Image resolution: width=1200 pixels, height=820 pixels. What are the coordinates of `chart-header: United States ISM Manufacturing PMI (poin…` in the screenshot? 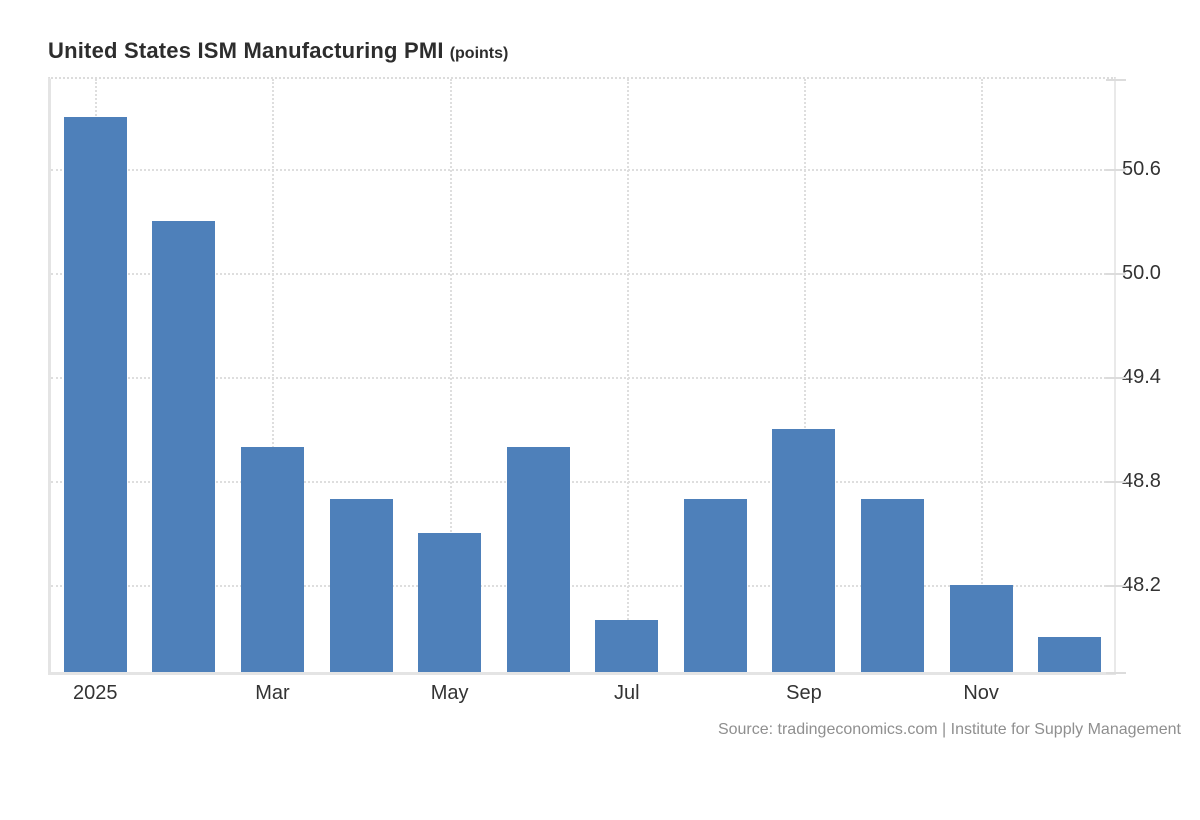 It's located at (278, 51).